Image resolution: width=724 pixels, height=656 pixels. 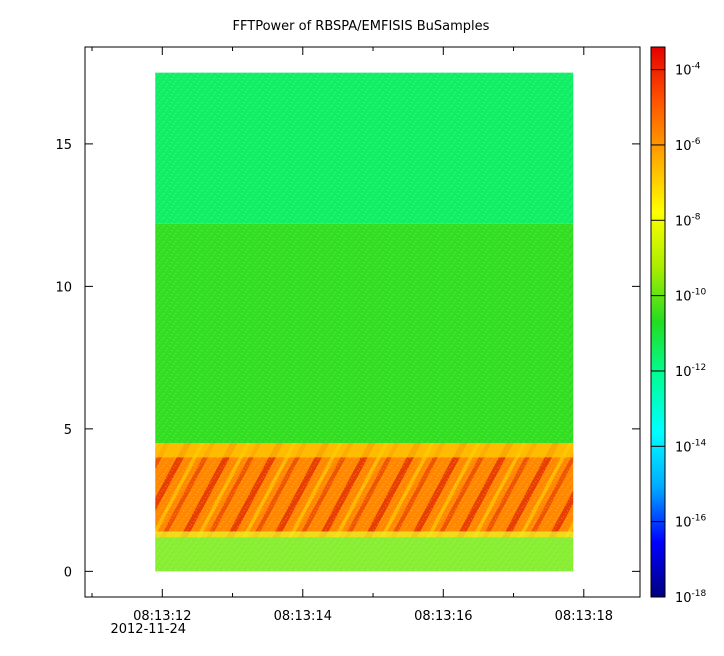 What do you see at coordinates (162, 616) in the screenshot?
I see `x-tick-label: 08:13:12` at bounding box center [162, 616].